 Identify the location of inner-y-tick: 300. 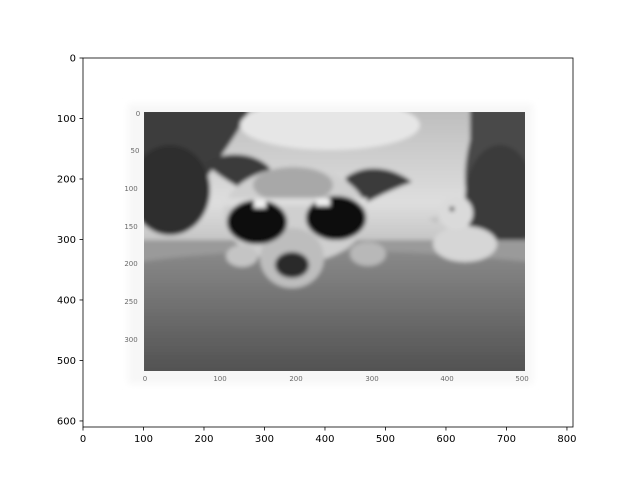
(130, 340).